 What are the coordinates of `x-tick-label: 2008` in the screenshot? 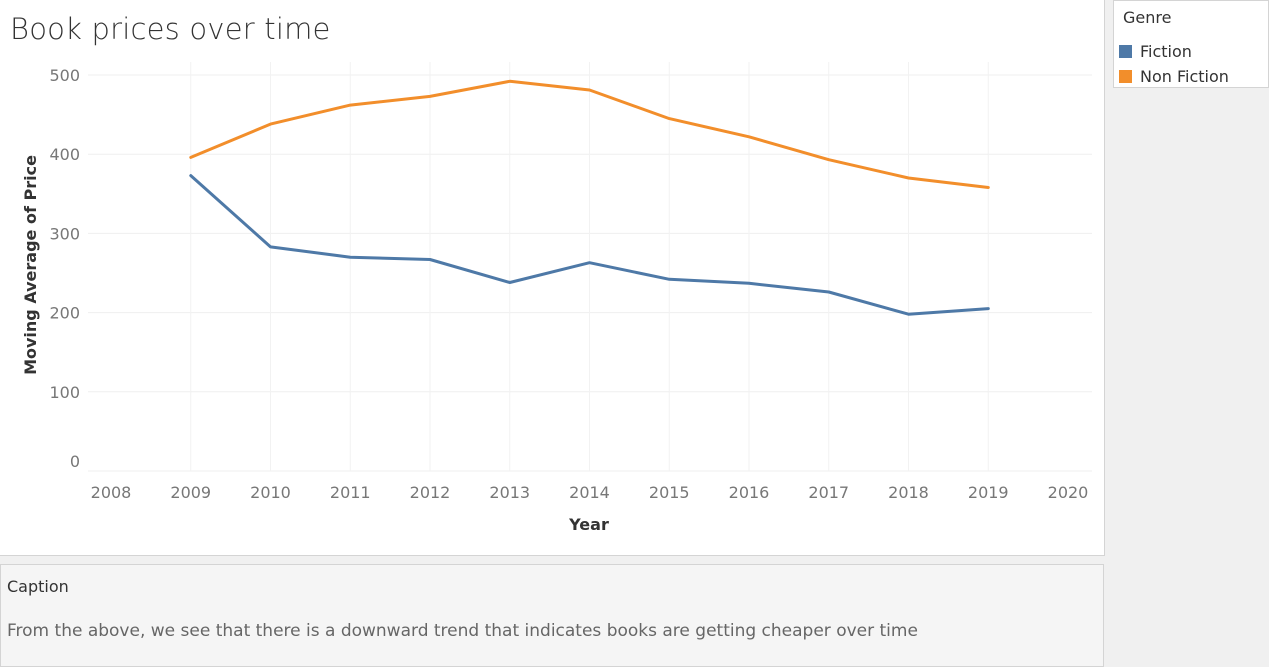 It's located at (111, 492).